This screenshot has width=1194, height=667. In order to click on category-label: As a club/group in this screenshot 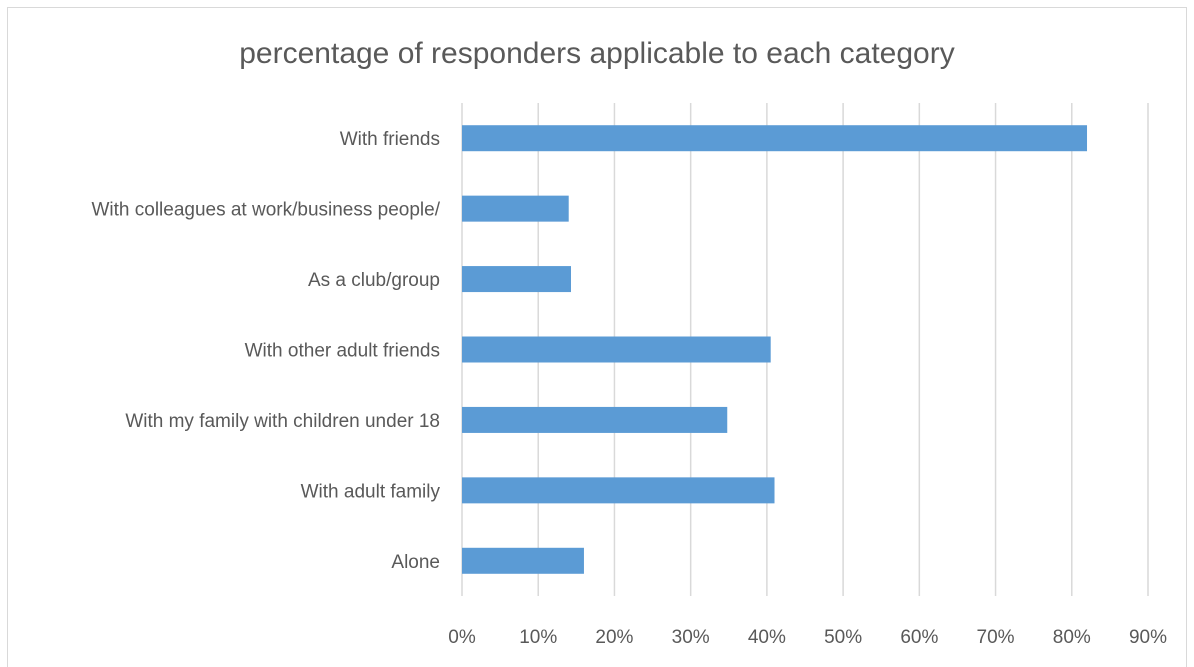, I will do `click(374, 280)`.